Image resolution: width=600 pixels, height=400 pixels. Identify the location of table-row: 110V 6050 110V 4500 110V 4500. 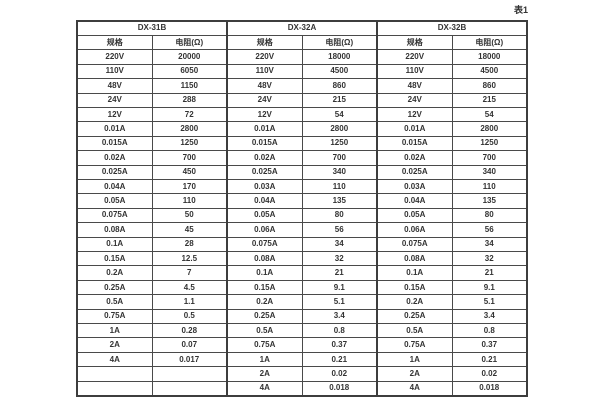
(302, 71).